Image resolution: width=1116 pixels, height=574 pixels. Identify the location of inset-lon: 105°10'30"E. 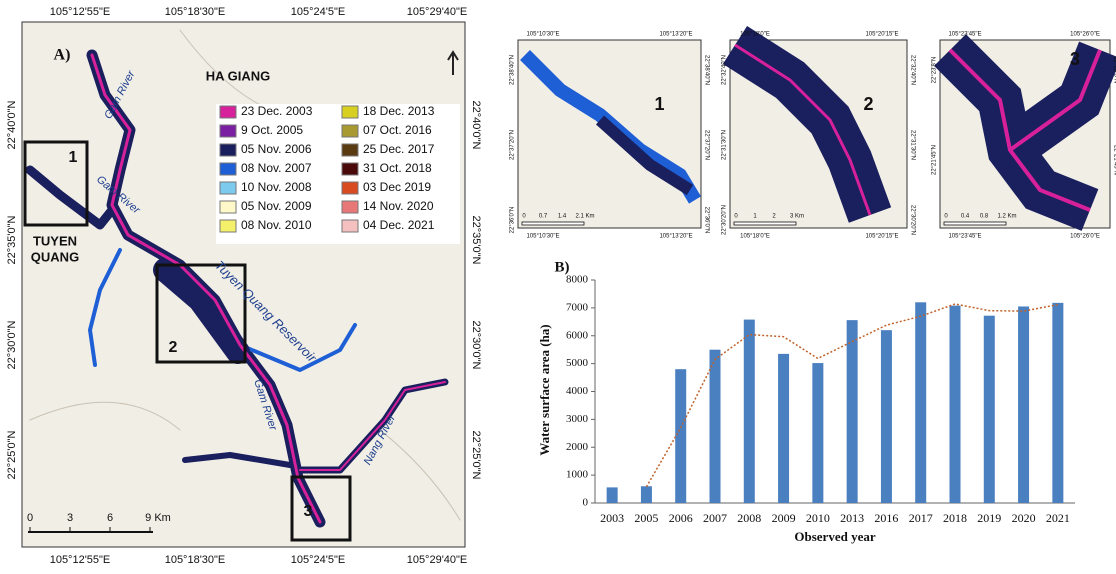
(542, 237).